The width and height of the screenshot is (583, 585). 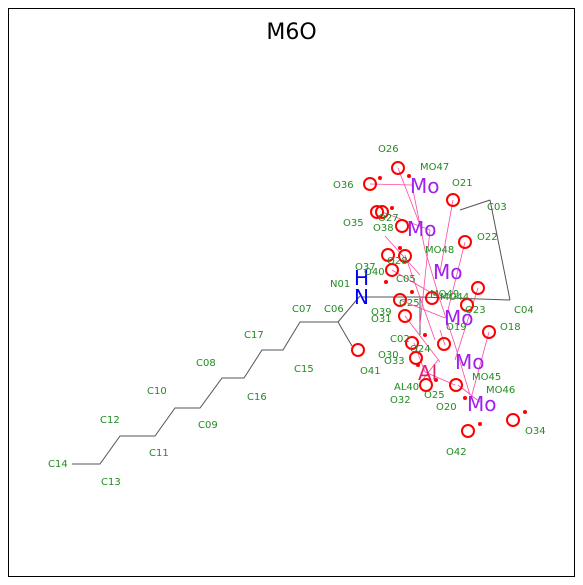 I want to click on o24-atom, so click(x=444, y=344).